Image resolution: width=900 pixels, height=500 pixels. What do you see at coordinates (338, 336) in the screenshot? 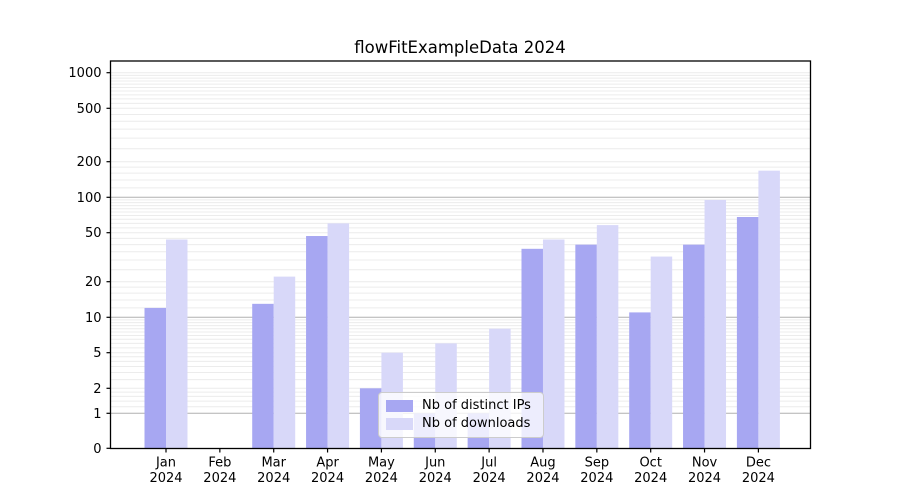
I see `bar-downloads-apr` at bounding box center [338, 336].